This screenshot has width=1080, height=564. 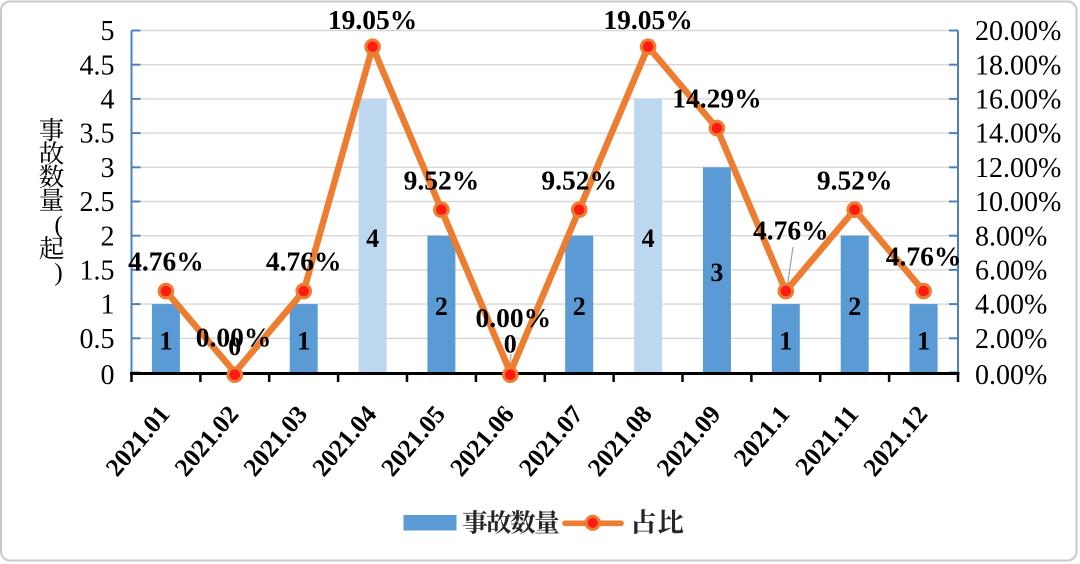 I want to click on svg-text: 4.5, so click(x=97, y=65).